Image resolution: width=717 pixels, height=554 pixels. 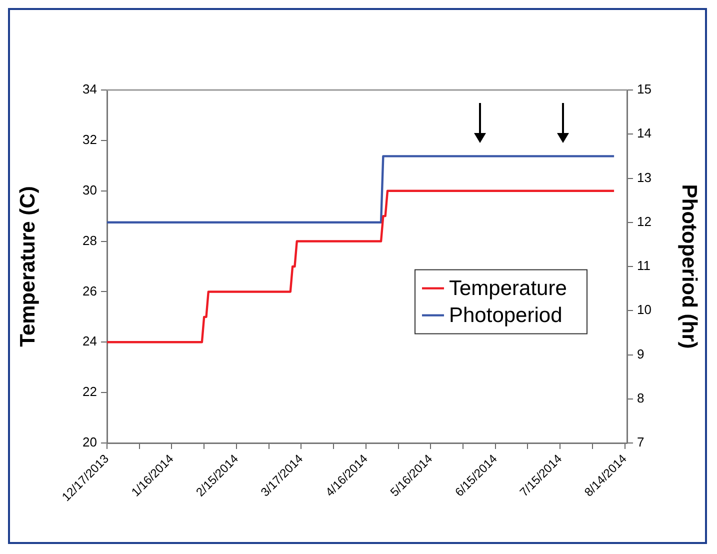 What do you see at coordinates (89, 442) in the screenshot?
I see `y-tick-label: 20` at bounding box center [89, 442].